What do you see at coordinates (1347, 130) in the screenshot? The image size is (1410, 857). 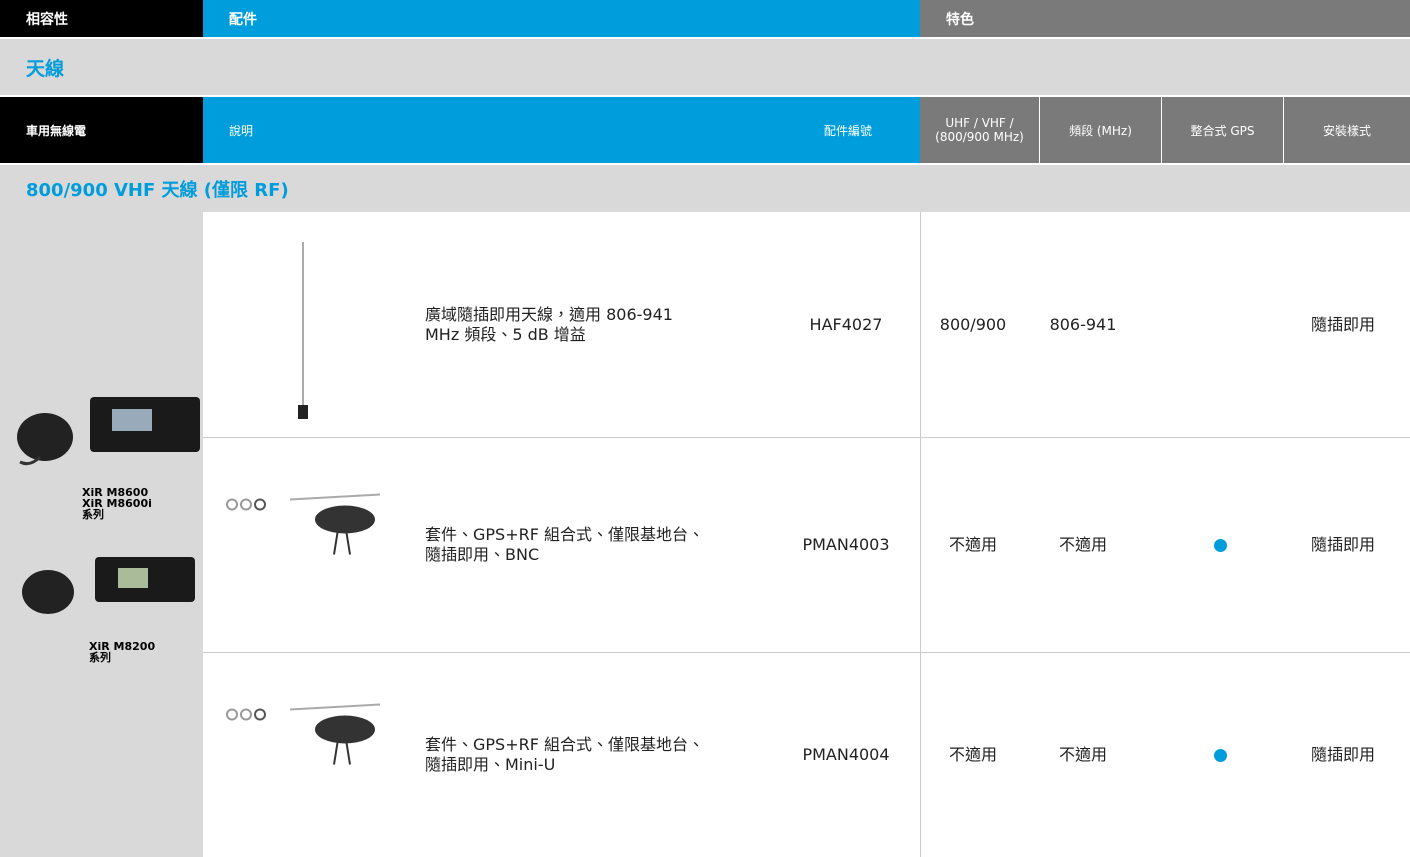 I see `column-header: 安裝樣式` at bounding box center [1347, 130].